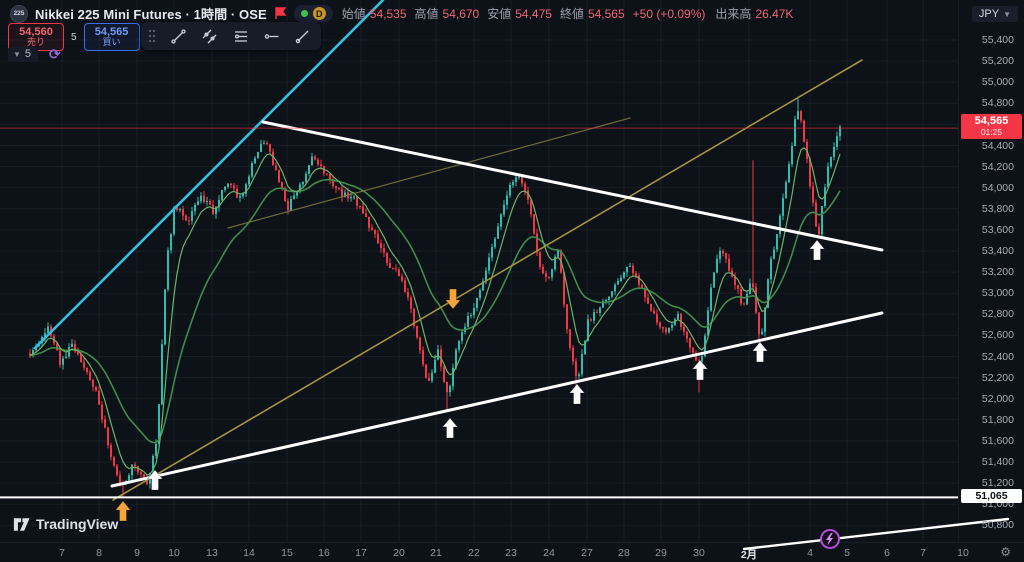 The width and height of the screenshot is (1024, 562). Describe the element at coordinates (749, 555) in the screenshot. I see `time-tick-label: 2月` at that location.